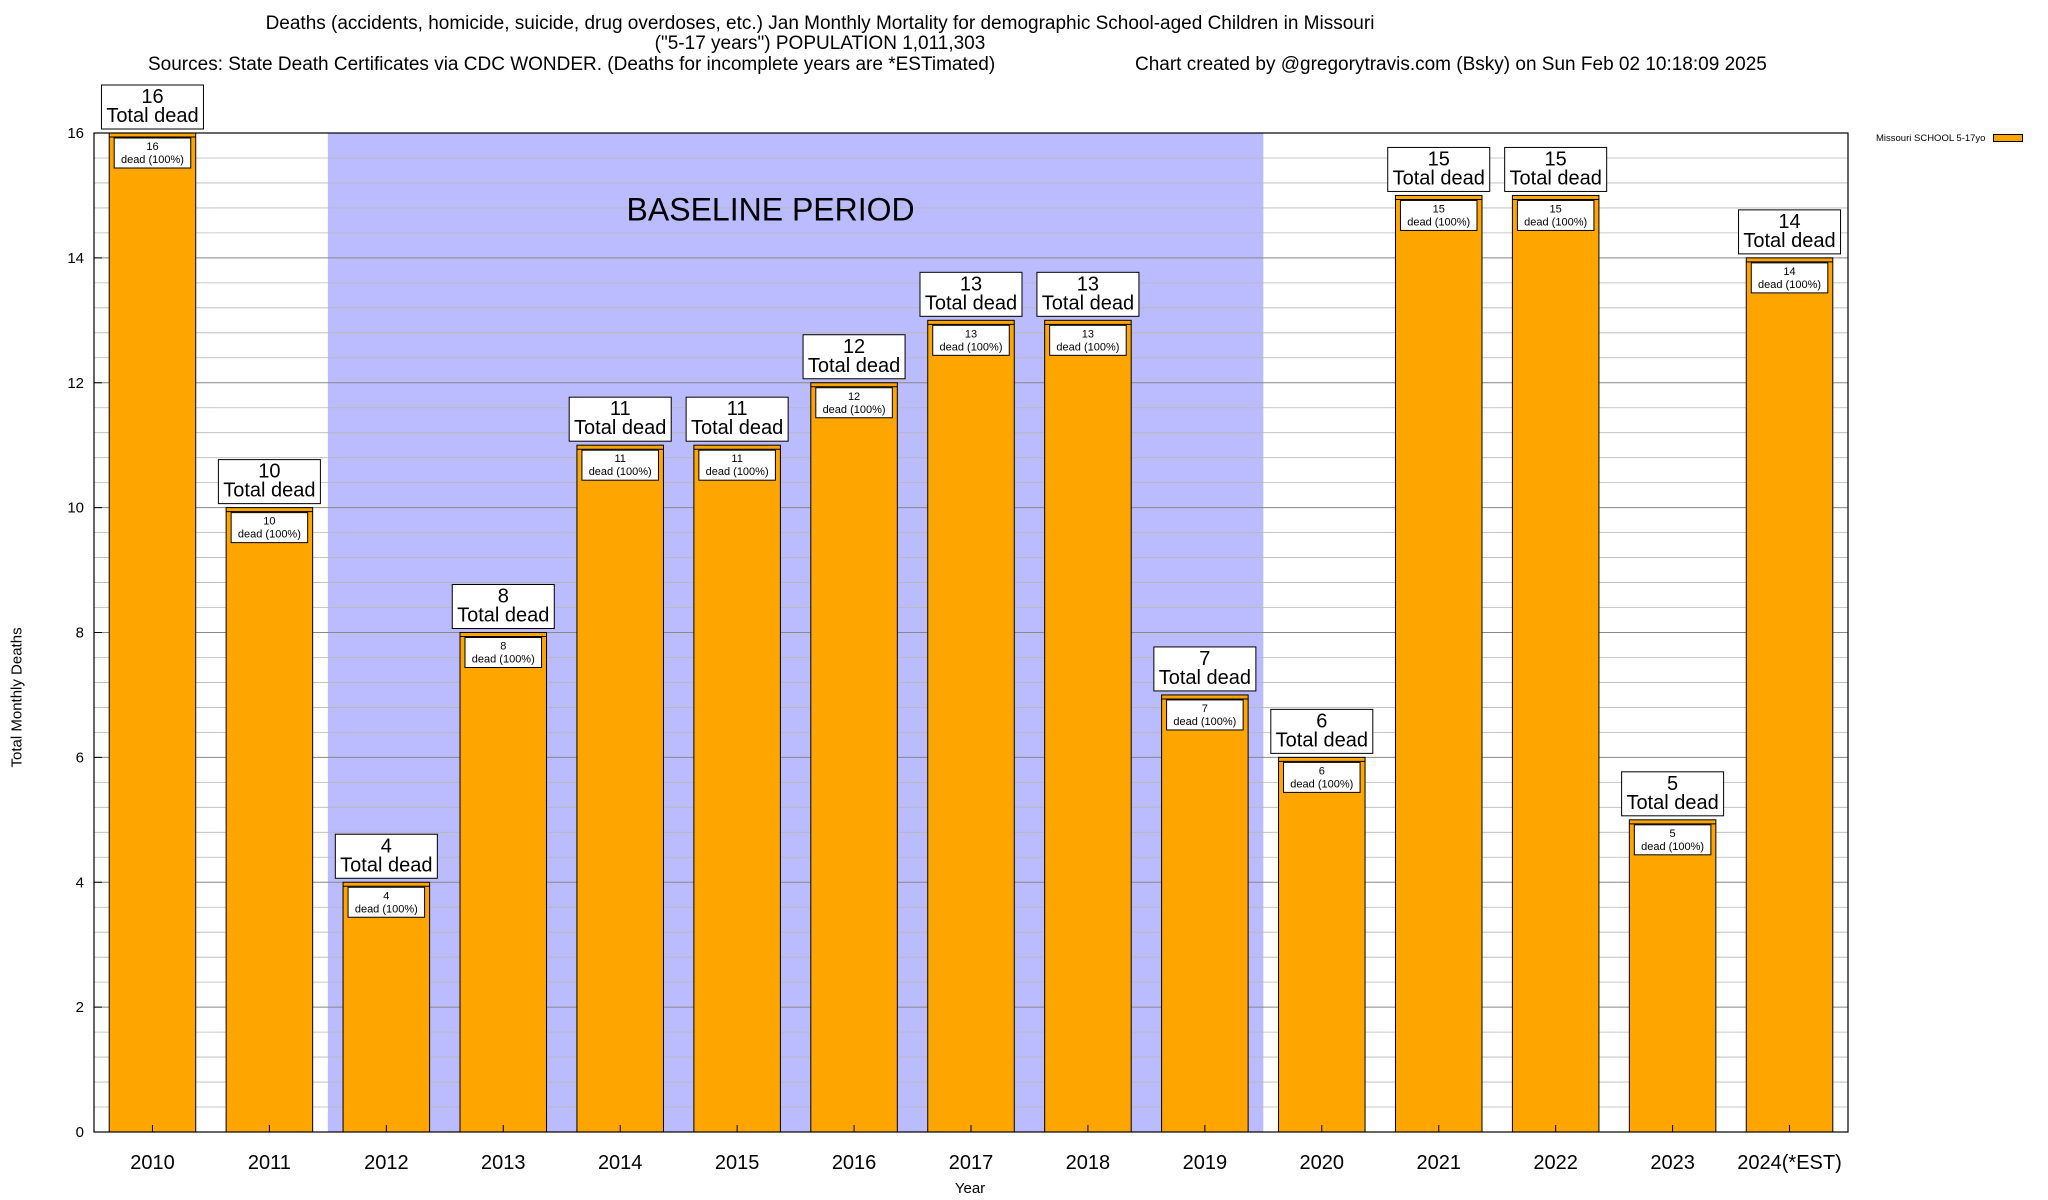 This screenshot has height=1200, width=2048. Describe the element at coordinates (970, 1188) in the screenshot. I see `x-axis-label: Year` at that location.